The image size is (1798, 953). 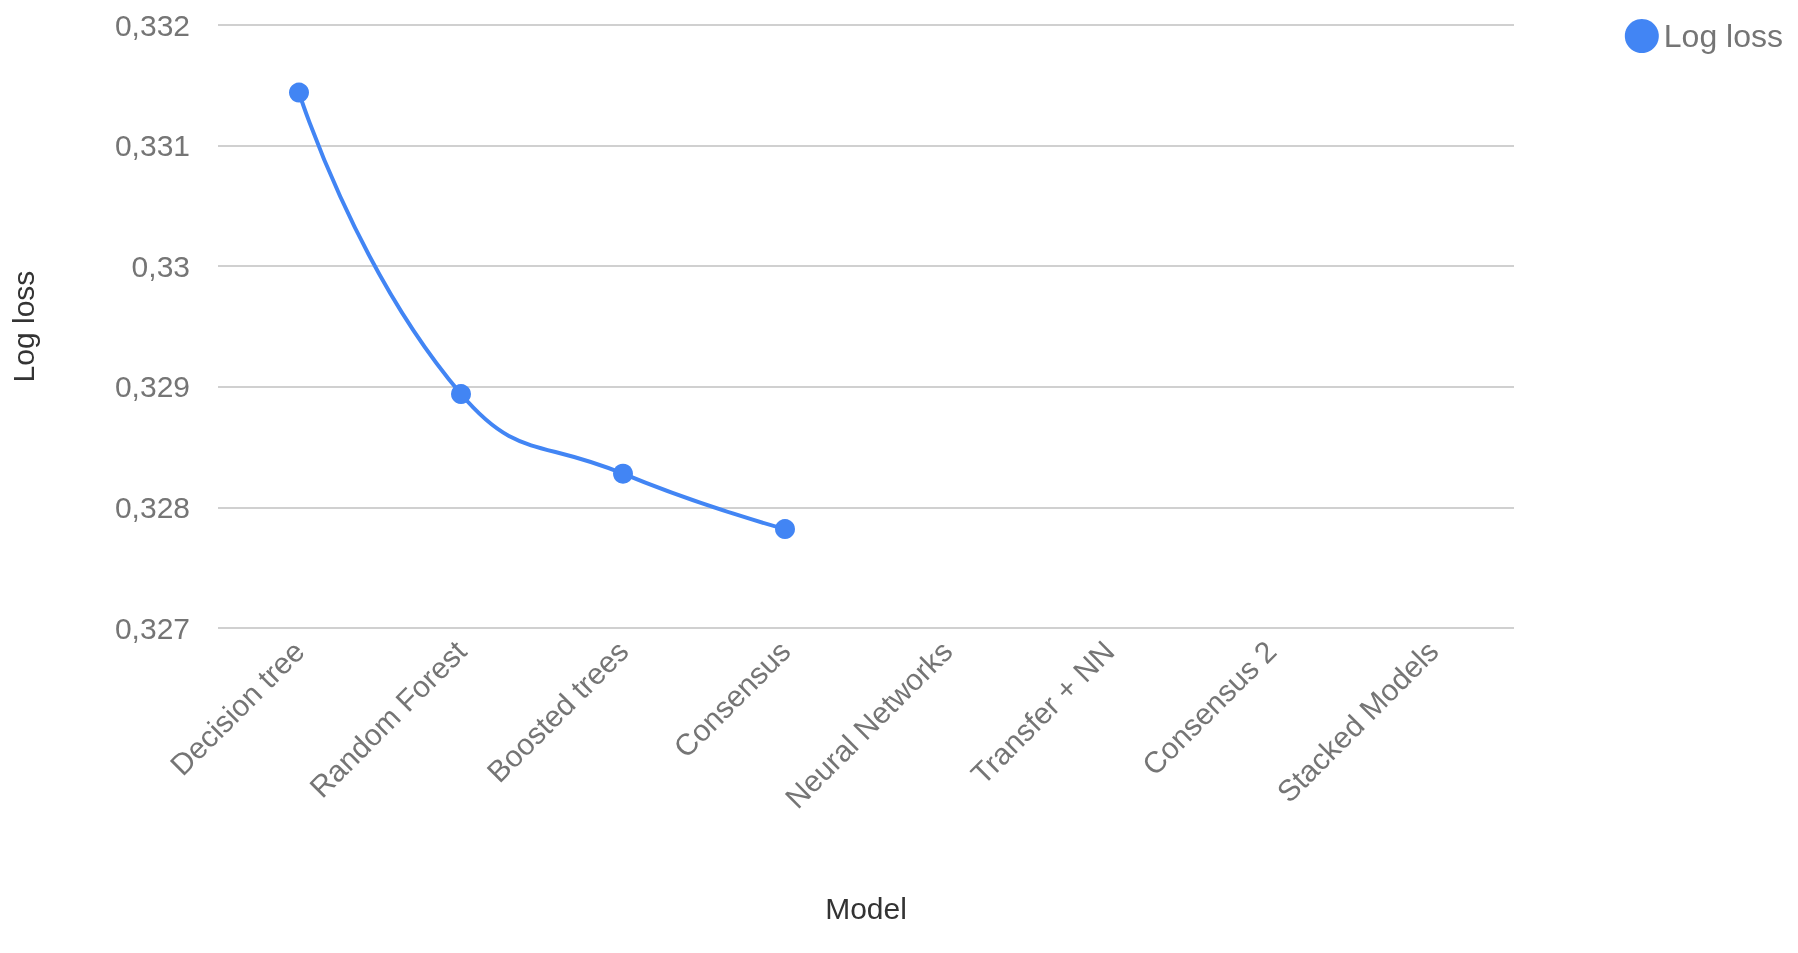 What do you see at coordinates (152, 507) in the screenshot?
I see `y-tick-label: 0,328` at bounding box center [152, 507].